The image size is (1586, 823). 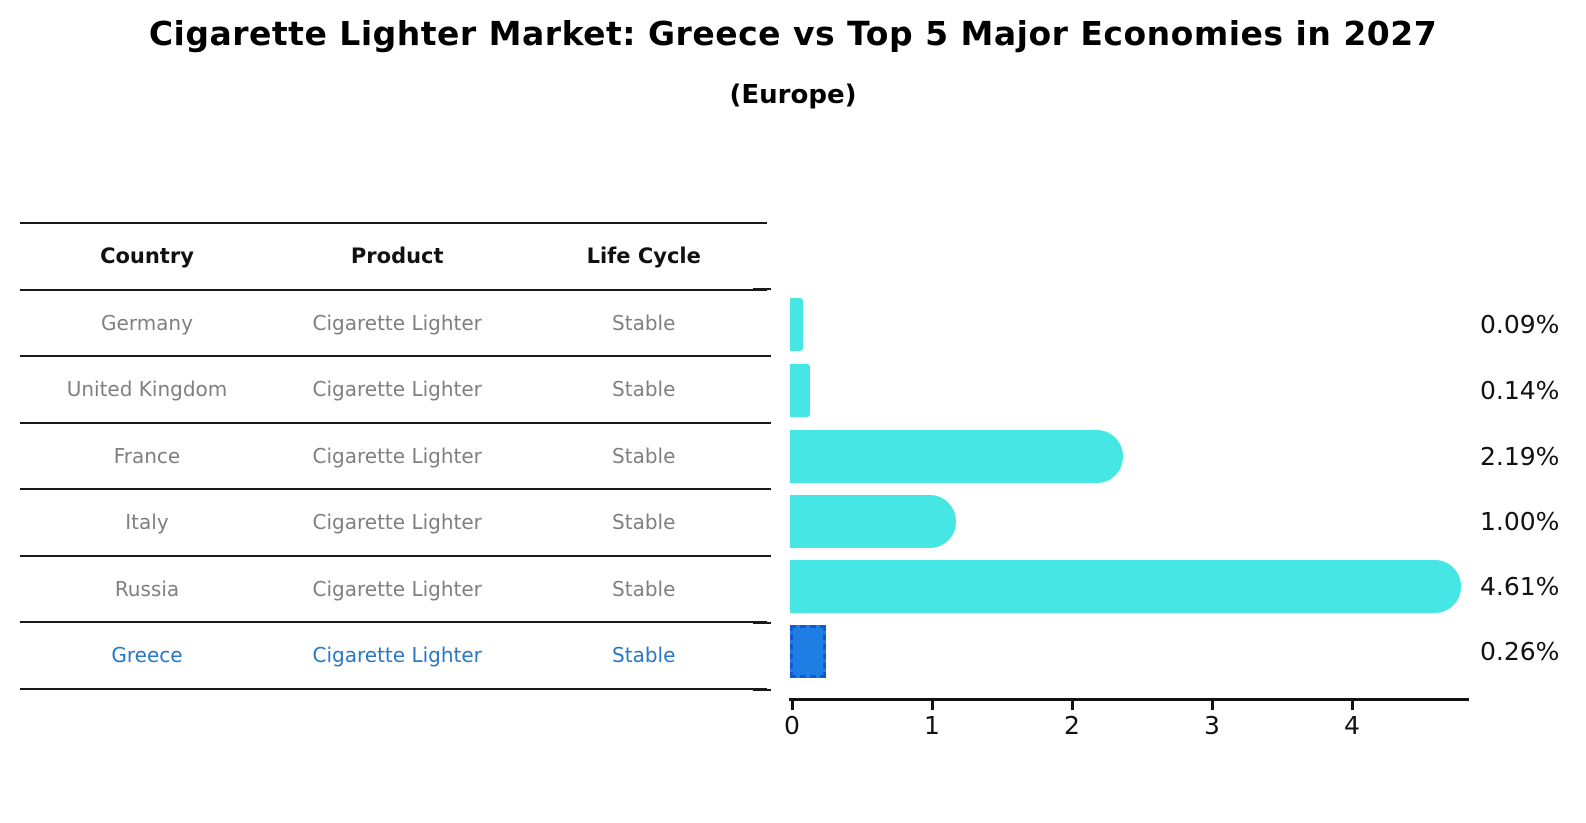 What do you see at coordinates (643, 256) in the screenshot?
I see `table-header-life-cycle: Life Cycle` at bounding box center [643, 256].